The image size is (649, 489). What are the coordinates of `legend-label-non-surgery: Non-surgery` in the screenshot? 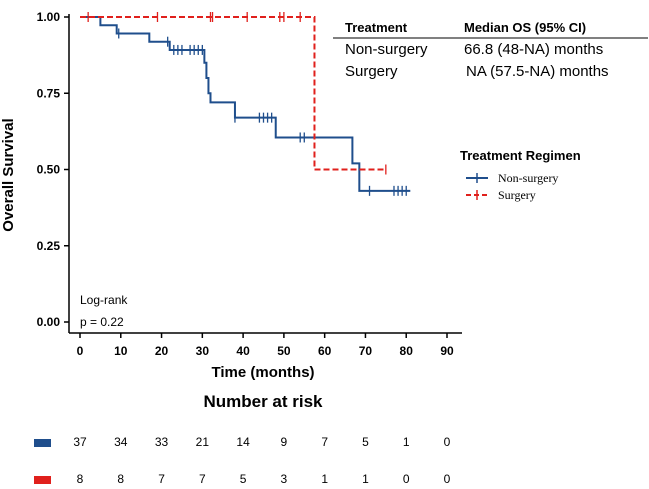 It's located at (528, 178).